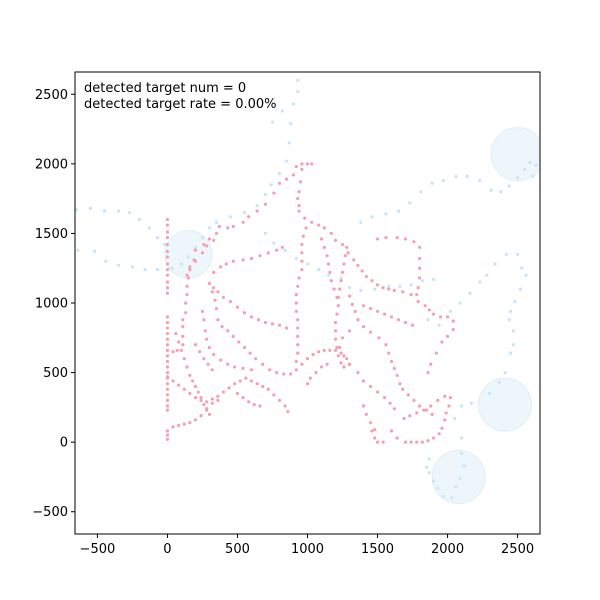 Image resolution: width=600 pixels, height=600 pixels. I want to click on x-tick-label: 1000, so click(307, 549).